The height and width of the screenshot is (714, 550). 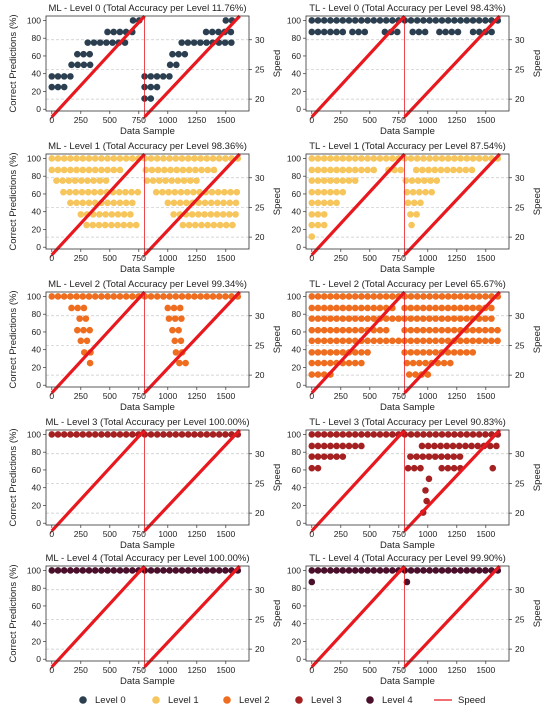 What do you see at coordinates (485, 258) in the screenshot?
I see `x-tick-label: 1500` at bounding box center [485, 258].